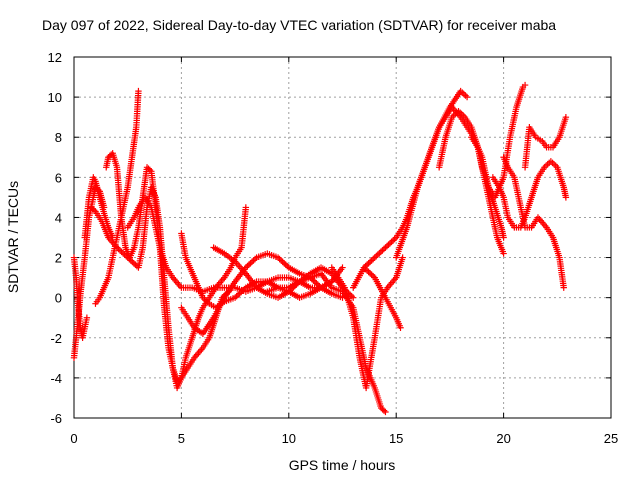 The image size is (640, 480). What do you see at coordinates (58, 137) in the screenshot?
I see `y-tick-label: 8` at bounding box center [58, 137].